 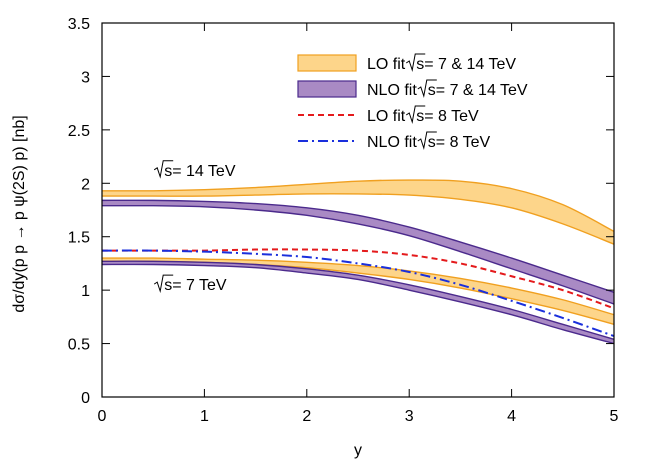 I want to click on legend-item-3-root: s, so click(x=432, y=142).